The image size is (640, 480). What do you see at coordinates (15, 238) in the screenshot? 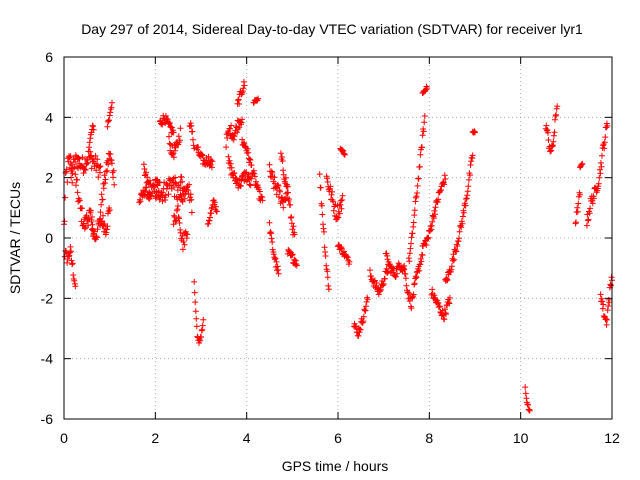
I see `y-axis-label: SDTVAR / TECUs` at bounding box center [15, 238].